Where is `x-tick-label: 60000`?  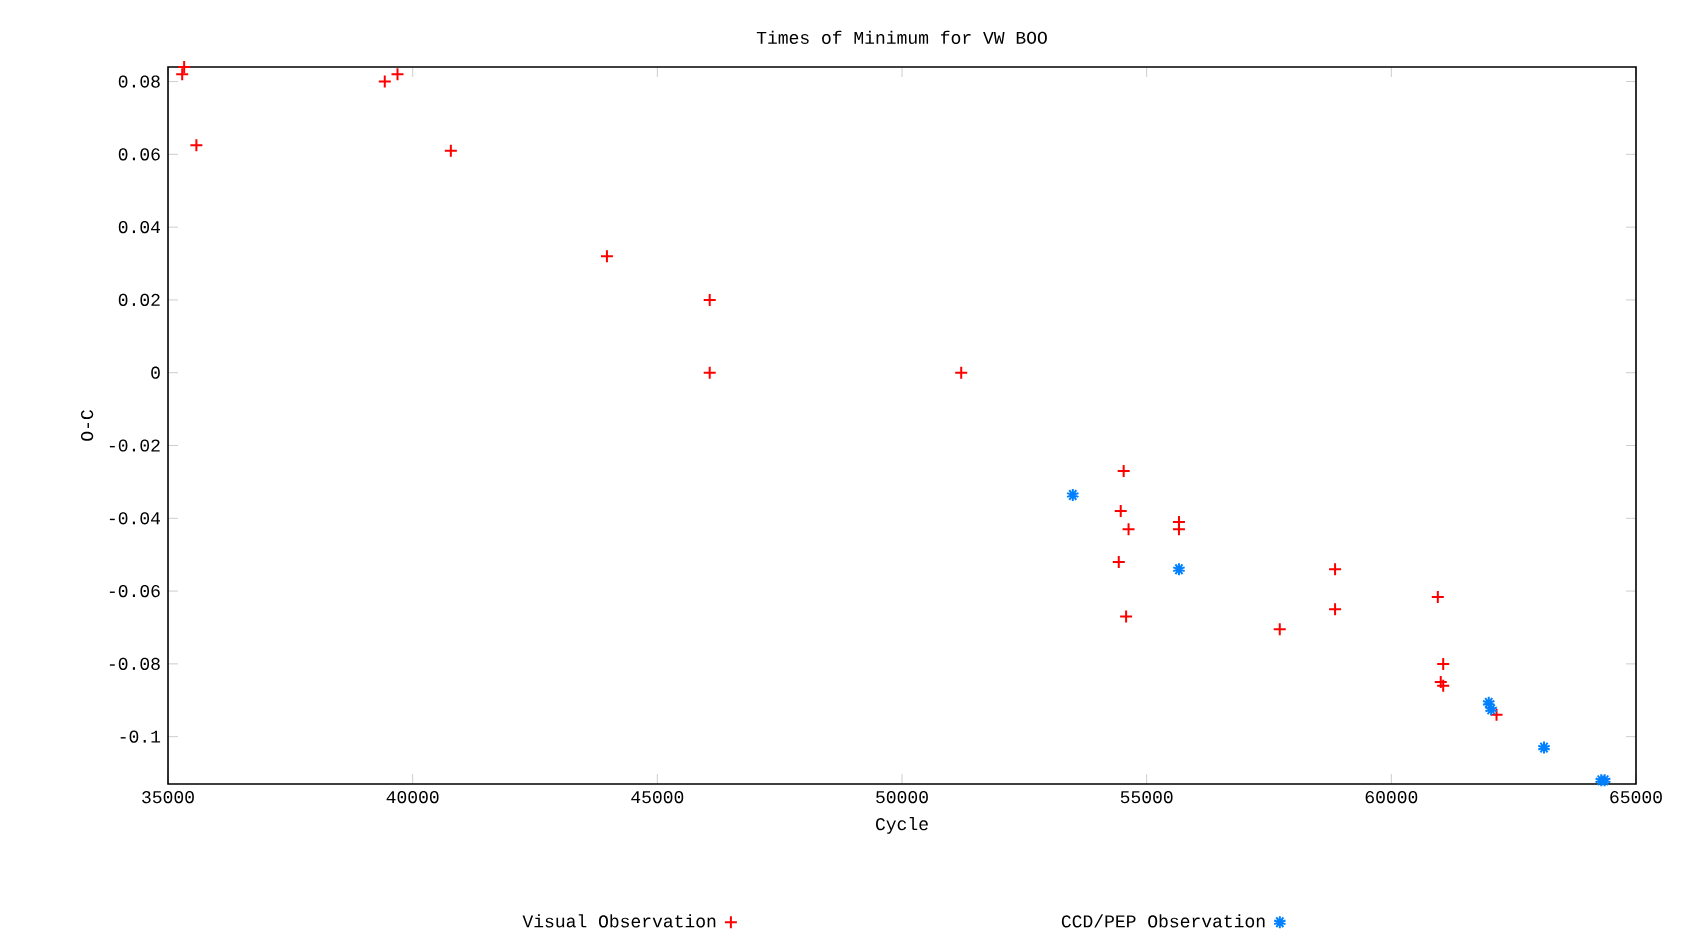 x-tick-label: 60000 is located at coordinates (1391, 797).